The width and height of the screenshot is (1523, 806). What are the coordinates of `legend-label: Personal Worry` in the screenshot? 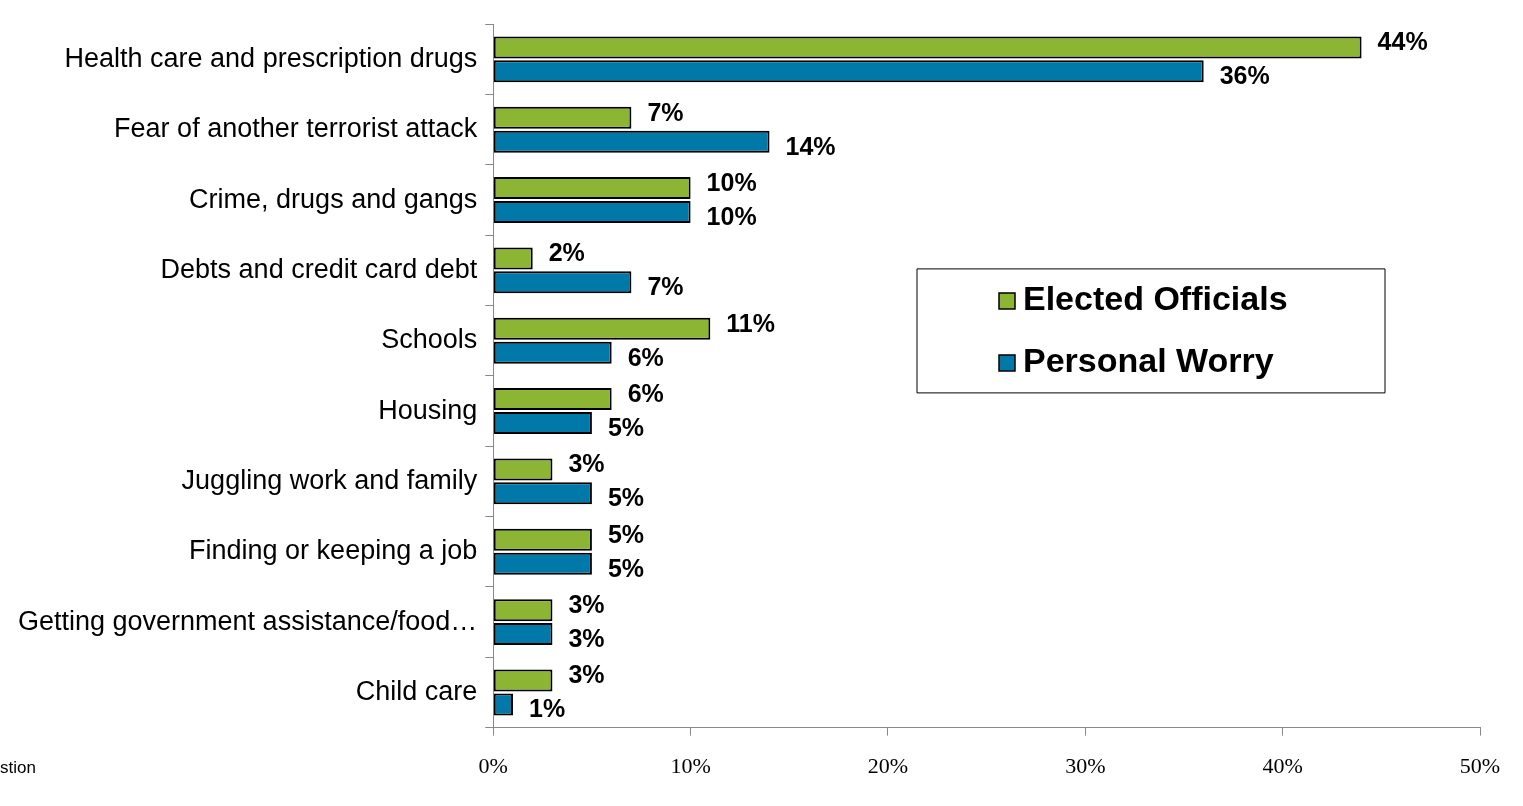 It's located at (1148, 360).